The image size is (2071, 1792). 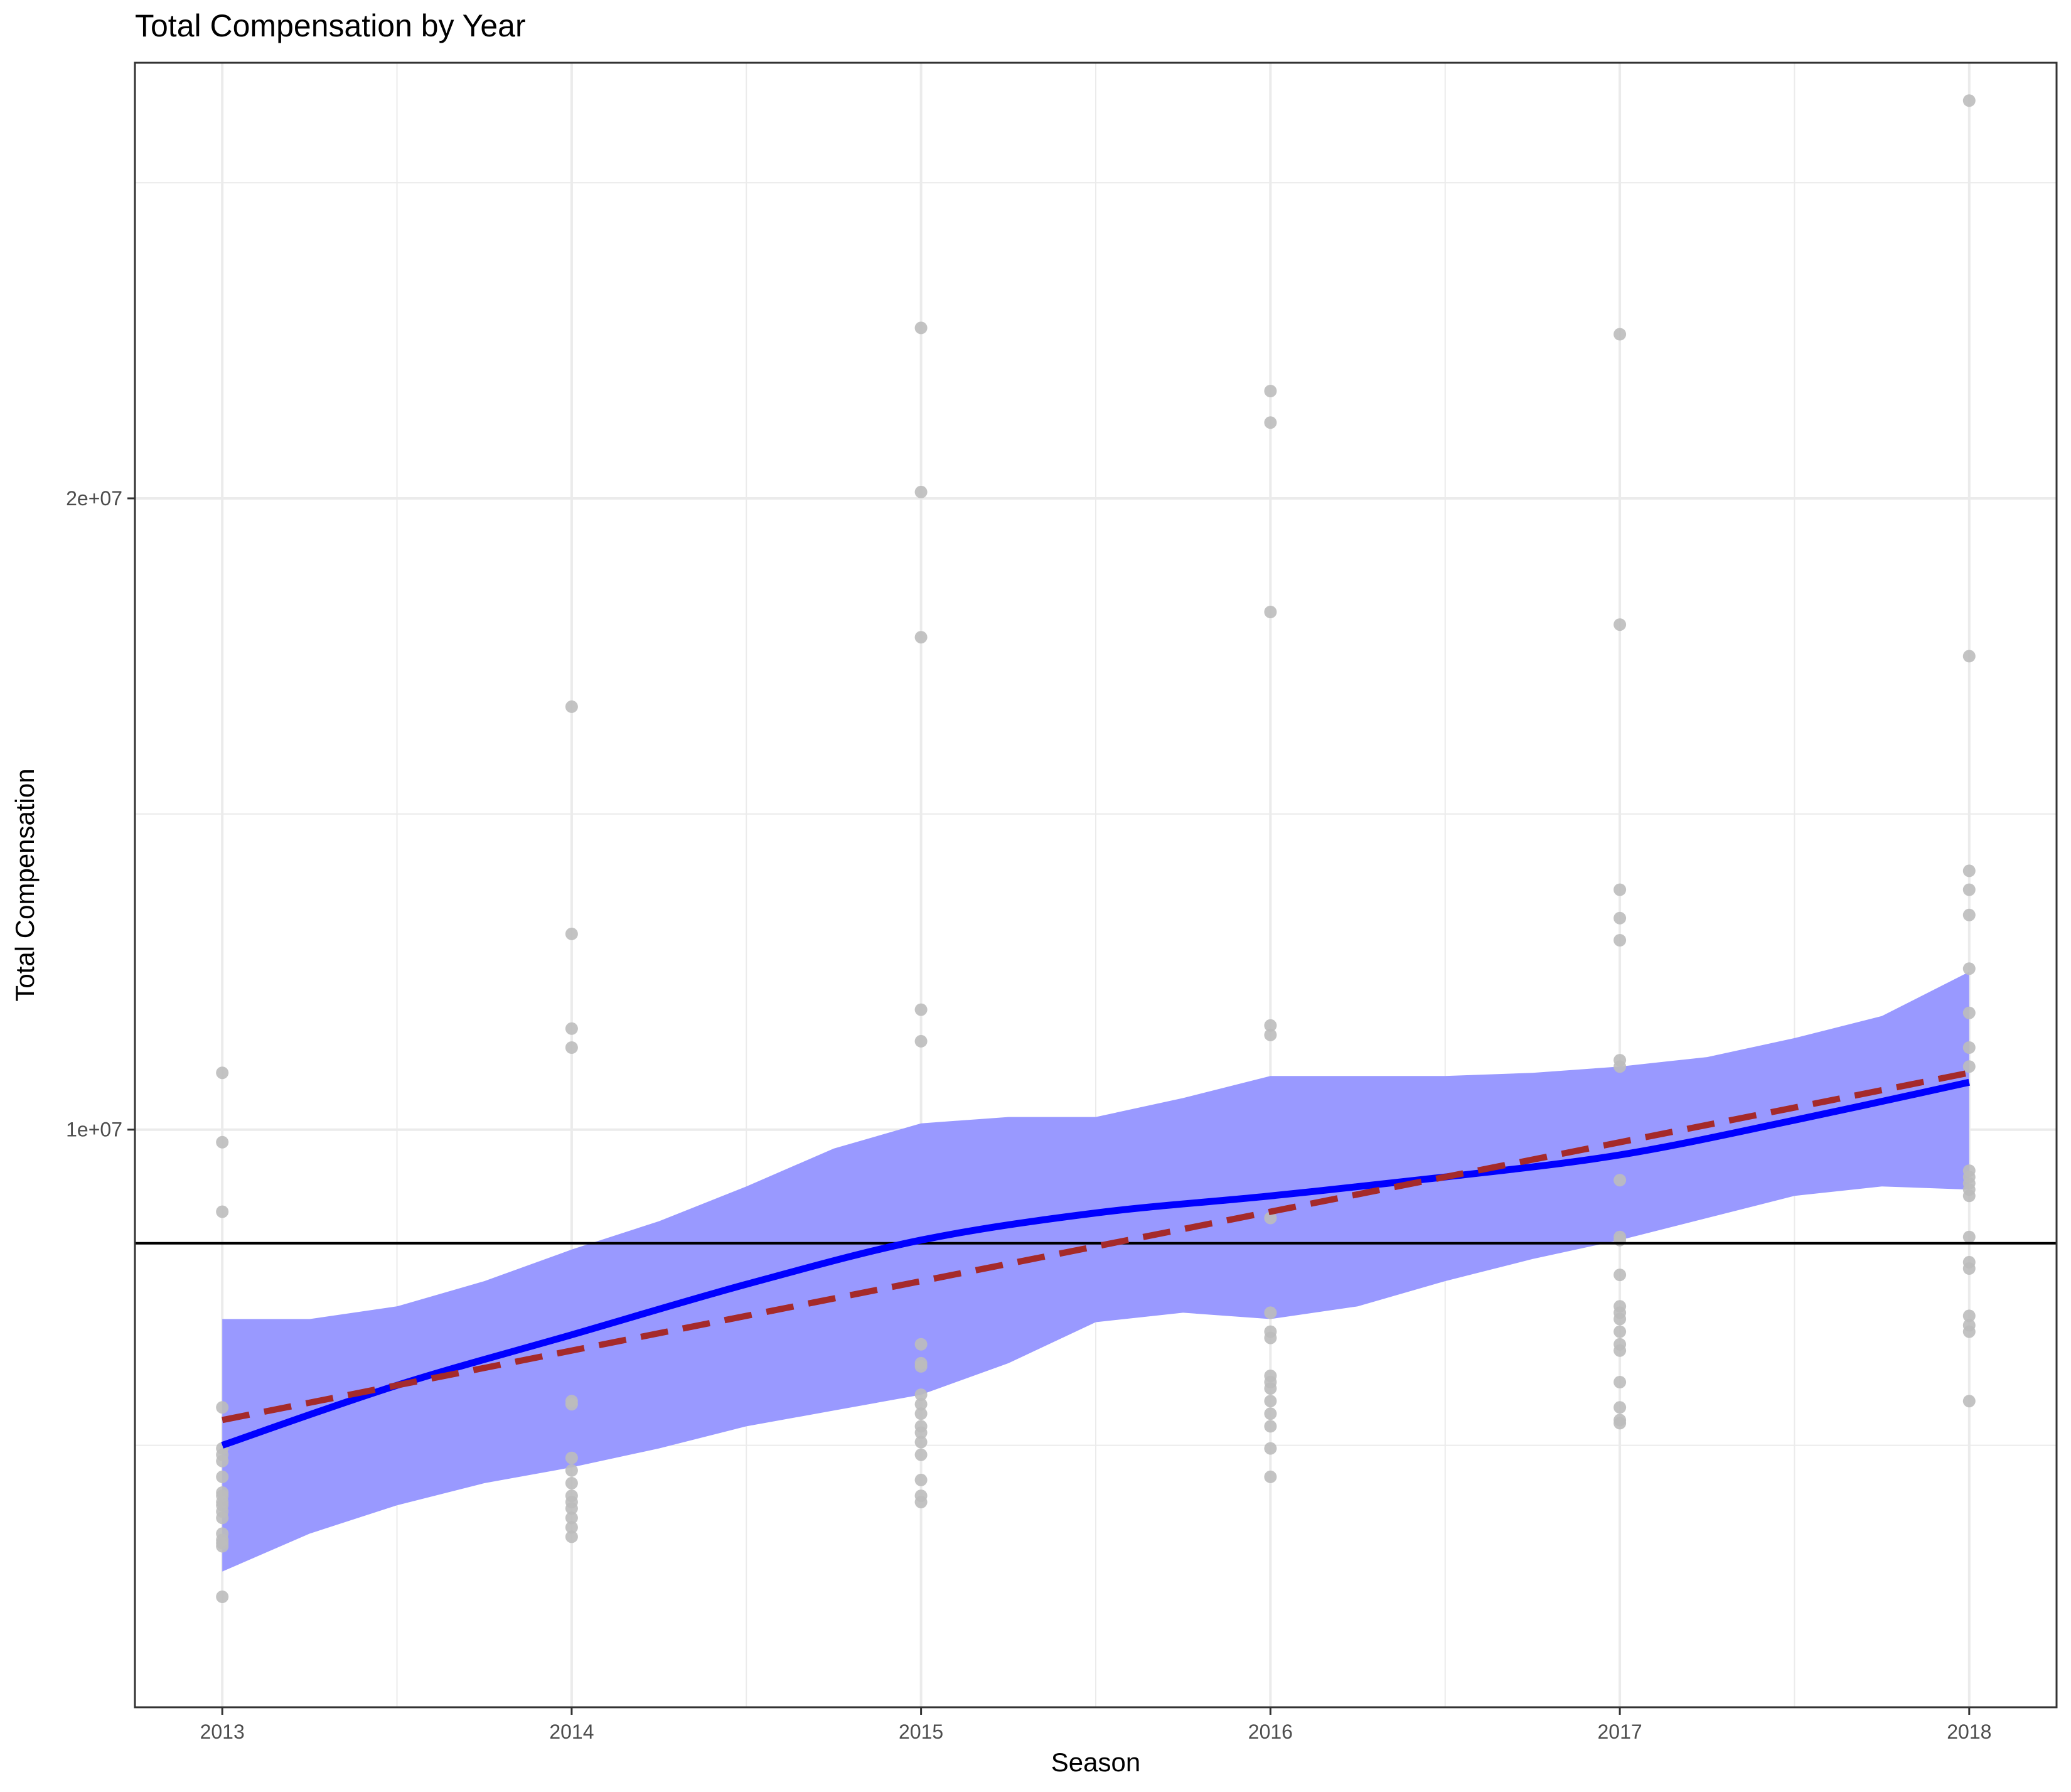 I want to click on x-tick-label: 2018, so click(x=1969, y=1731).